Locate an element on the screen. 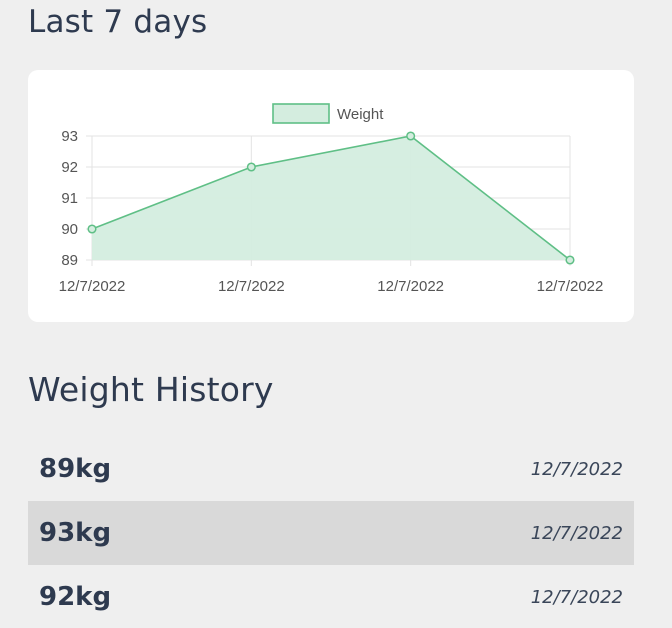 Image resolution: width=672 pixels, height=628 pixels. weight-history-heading: Weight History is located at coordinates (151, 389).